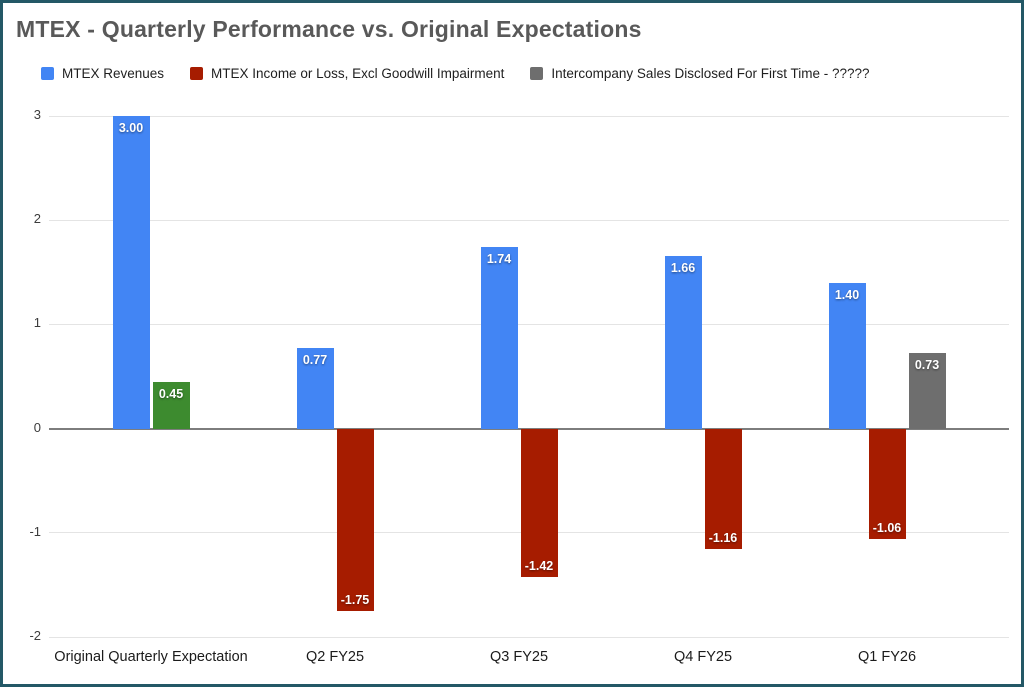  What do you see at coordinates (723, 489) in the screenshot?
I see `bar: -1.16` at bounding box center [723, 489].